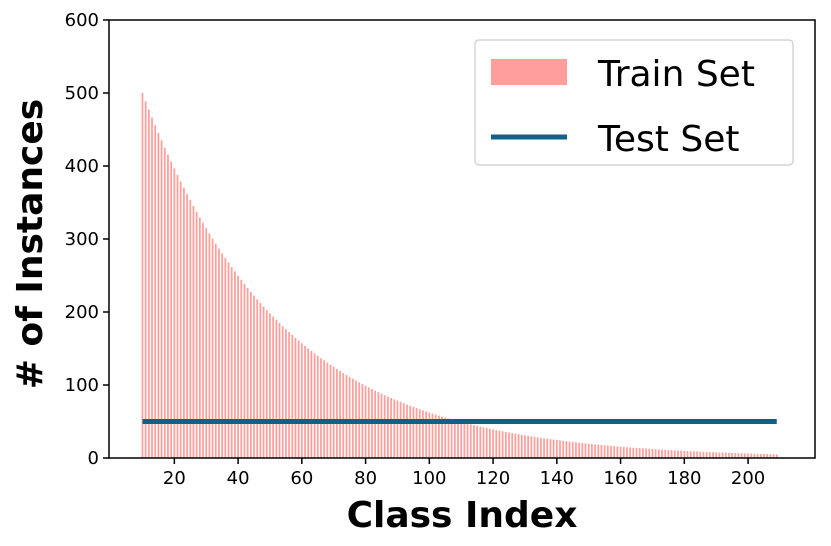 This screenshot has width=831, height=546. I want to click on x-axis-title: Class Index, so click(462, 515).